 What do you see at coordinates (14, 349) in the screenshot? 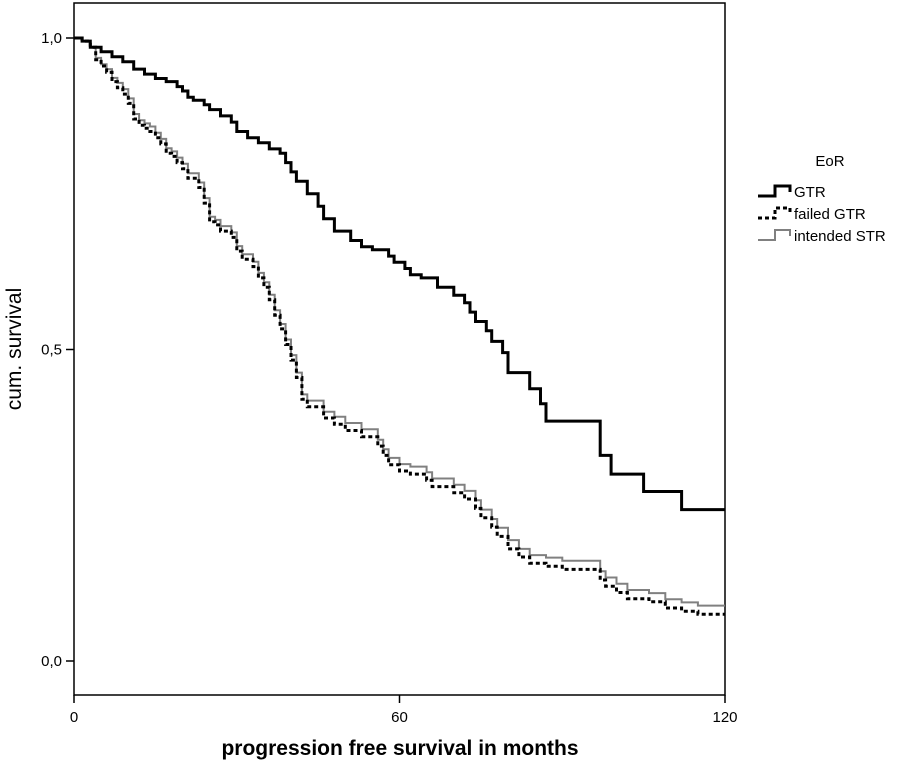
I see `y-axis-title: cum. survival` at bounding box center [14, 349].